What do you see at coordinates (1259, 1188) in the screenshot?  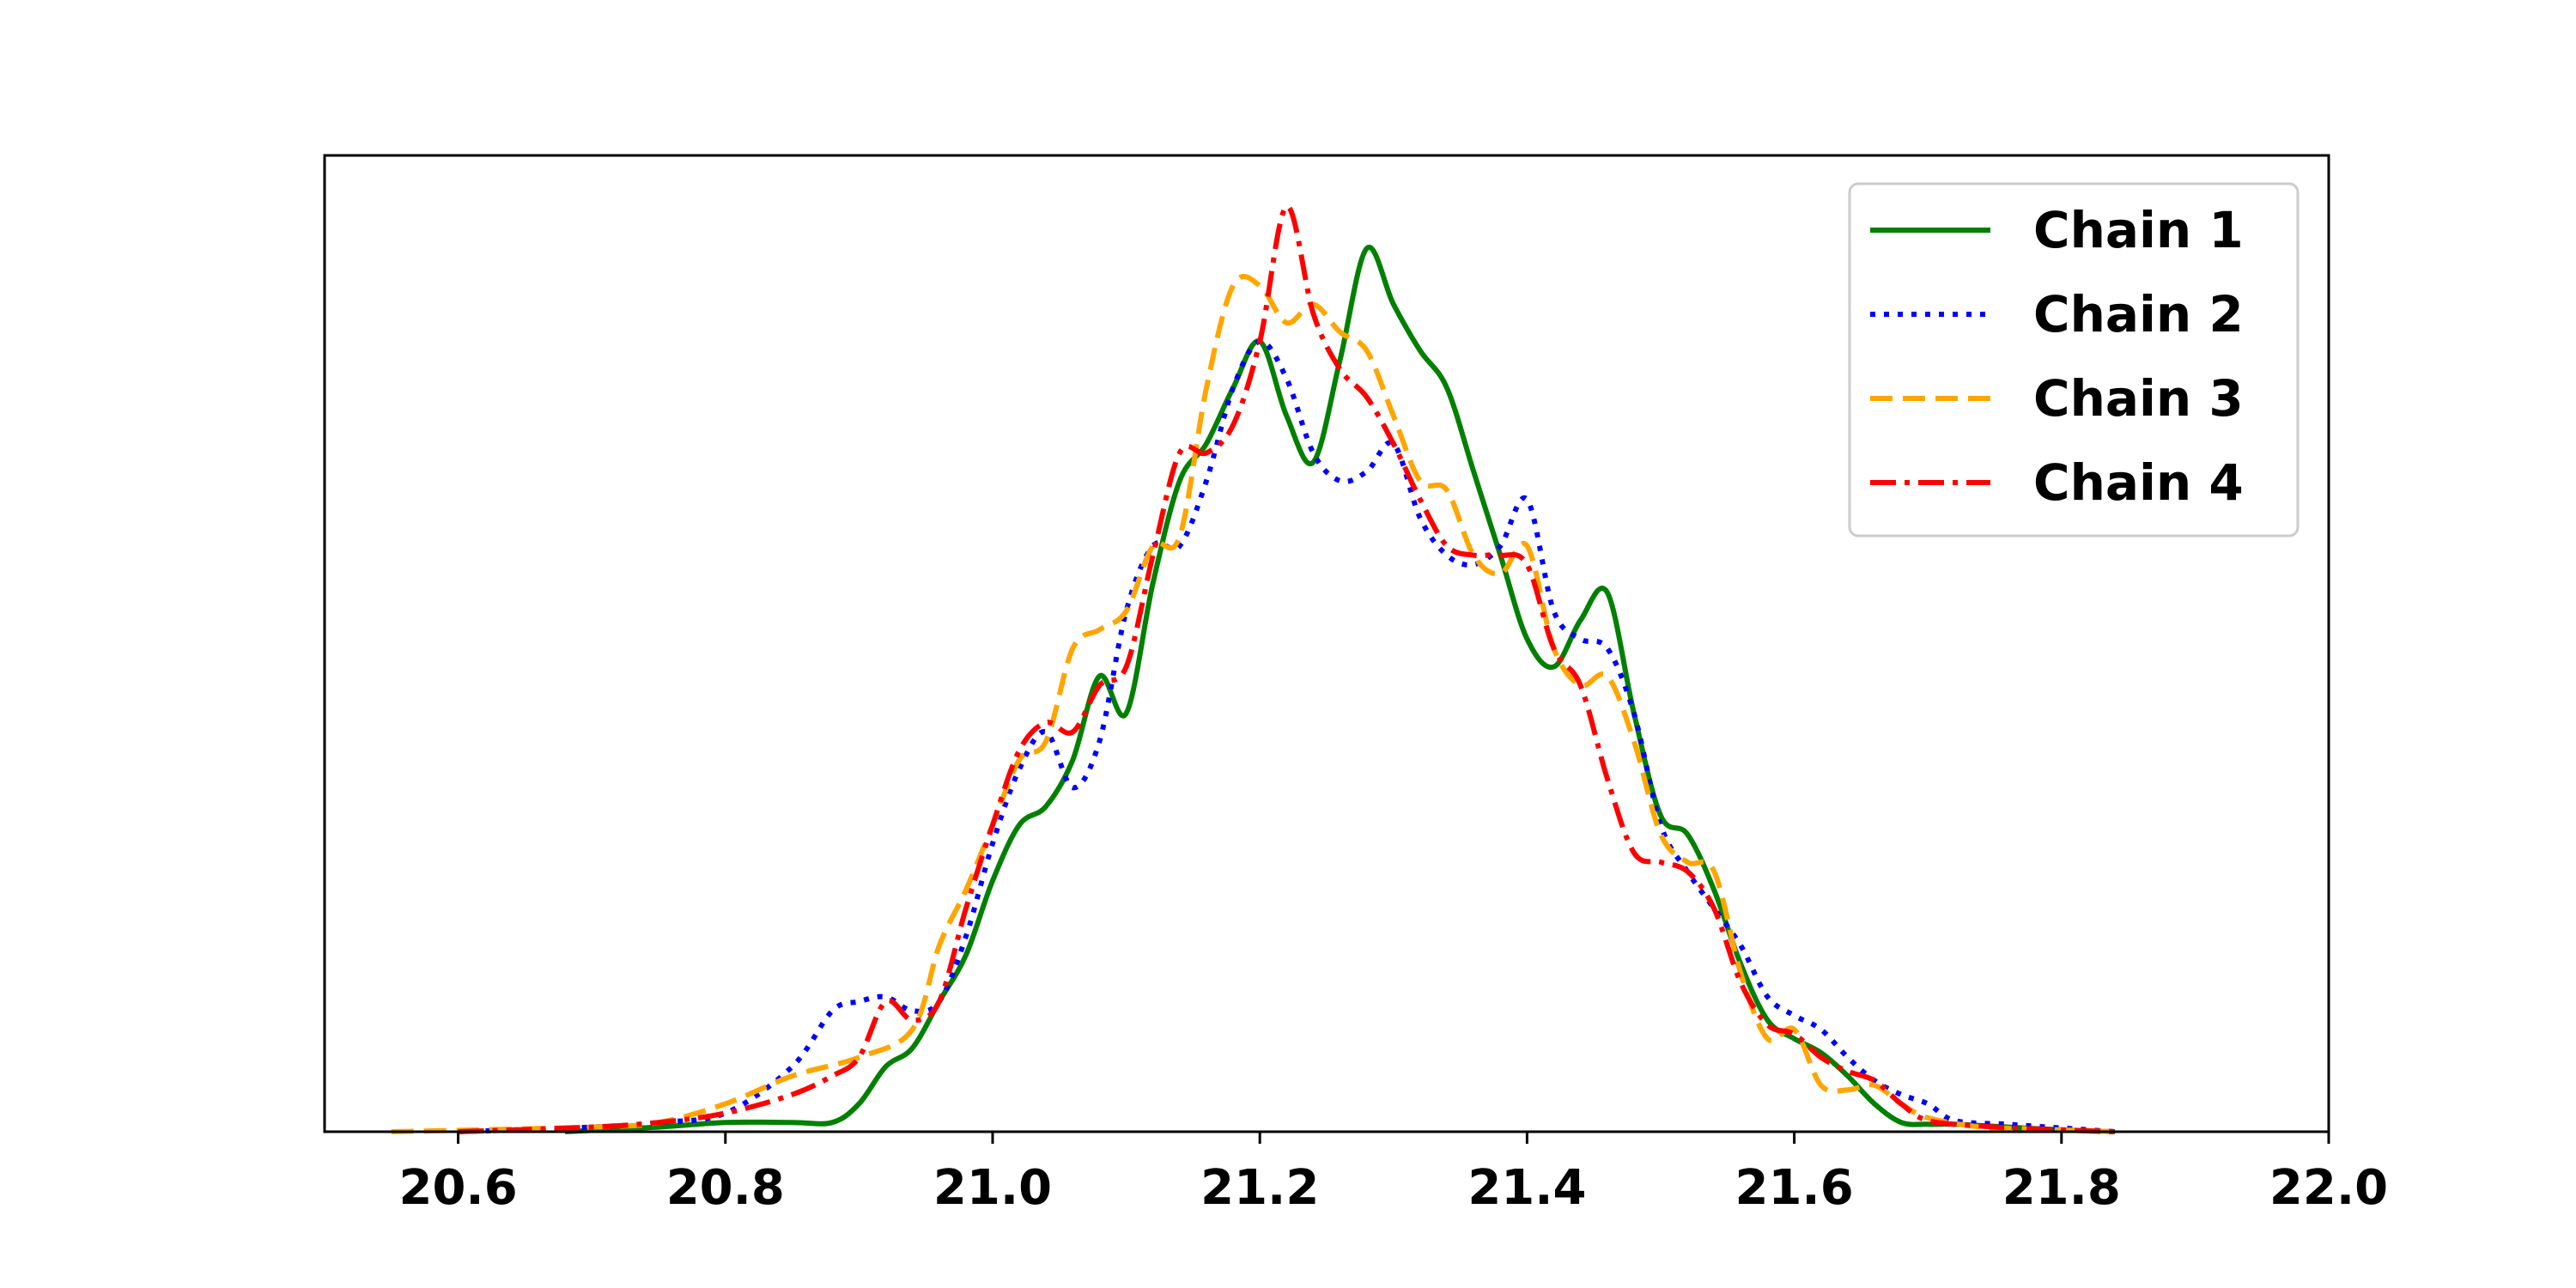 I see `x-tick-label: 21.2` at bounding box center [1259, 1188].